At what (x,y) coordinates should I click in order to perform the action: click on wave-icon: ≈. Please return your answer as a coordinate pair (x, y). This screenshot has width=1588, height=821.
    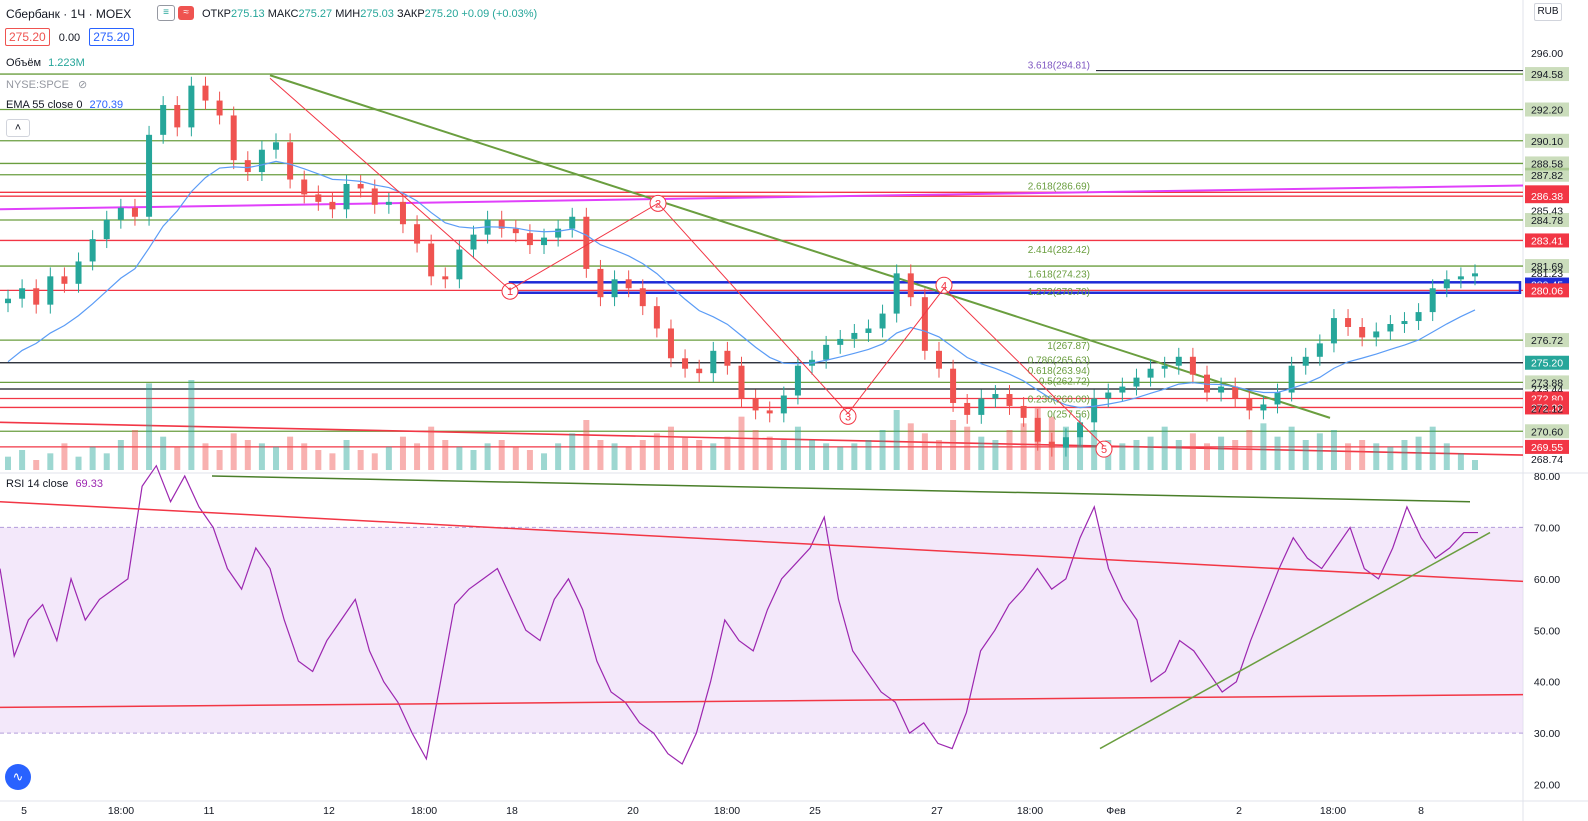
    Looking at the image, I should click on (186, 13).